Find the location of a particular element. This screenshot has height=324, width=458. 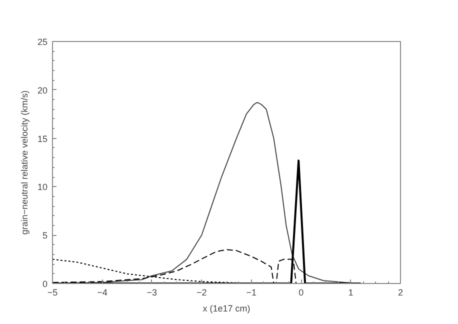

x-tick-label: 0 is located at coordinates (301, 293).